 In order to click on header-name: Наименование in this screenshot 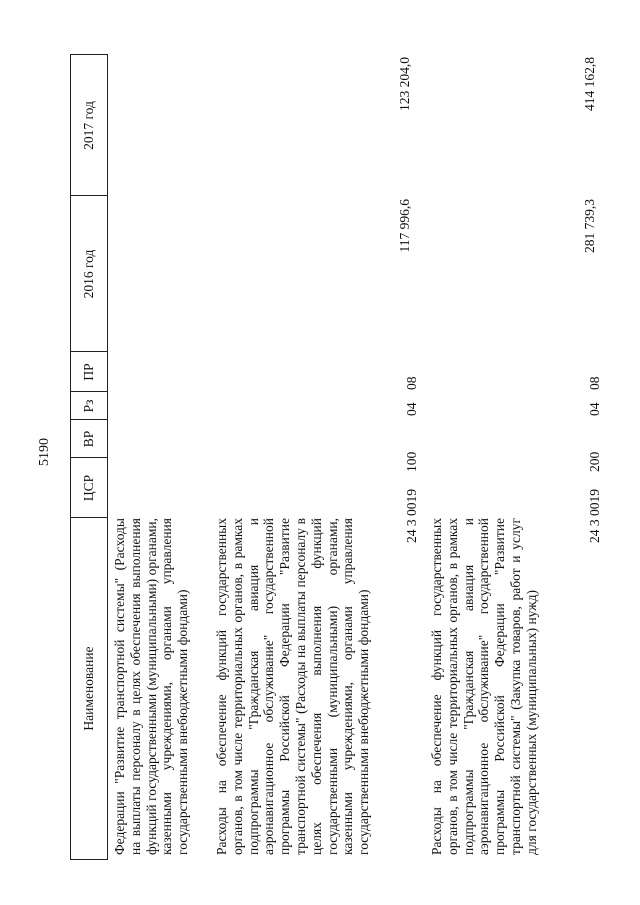, I will do `click(89, 688)`.